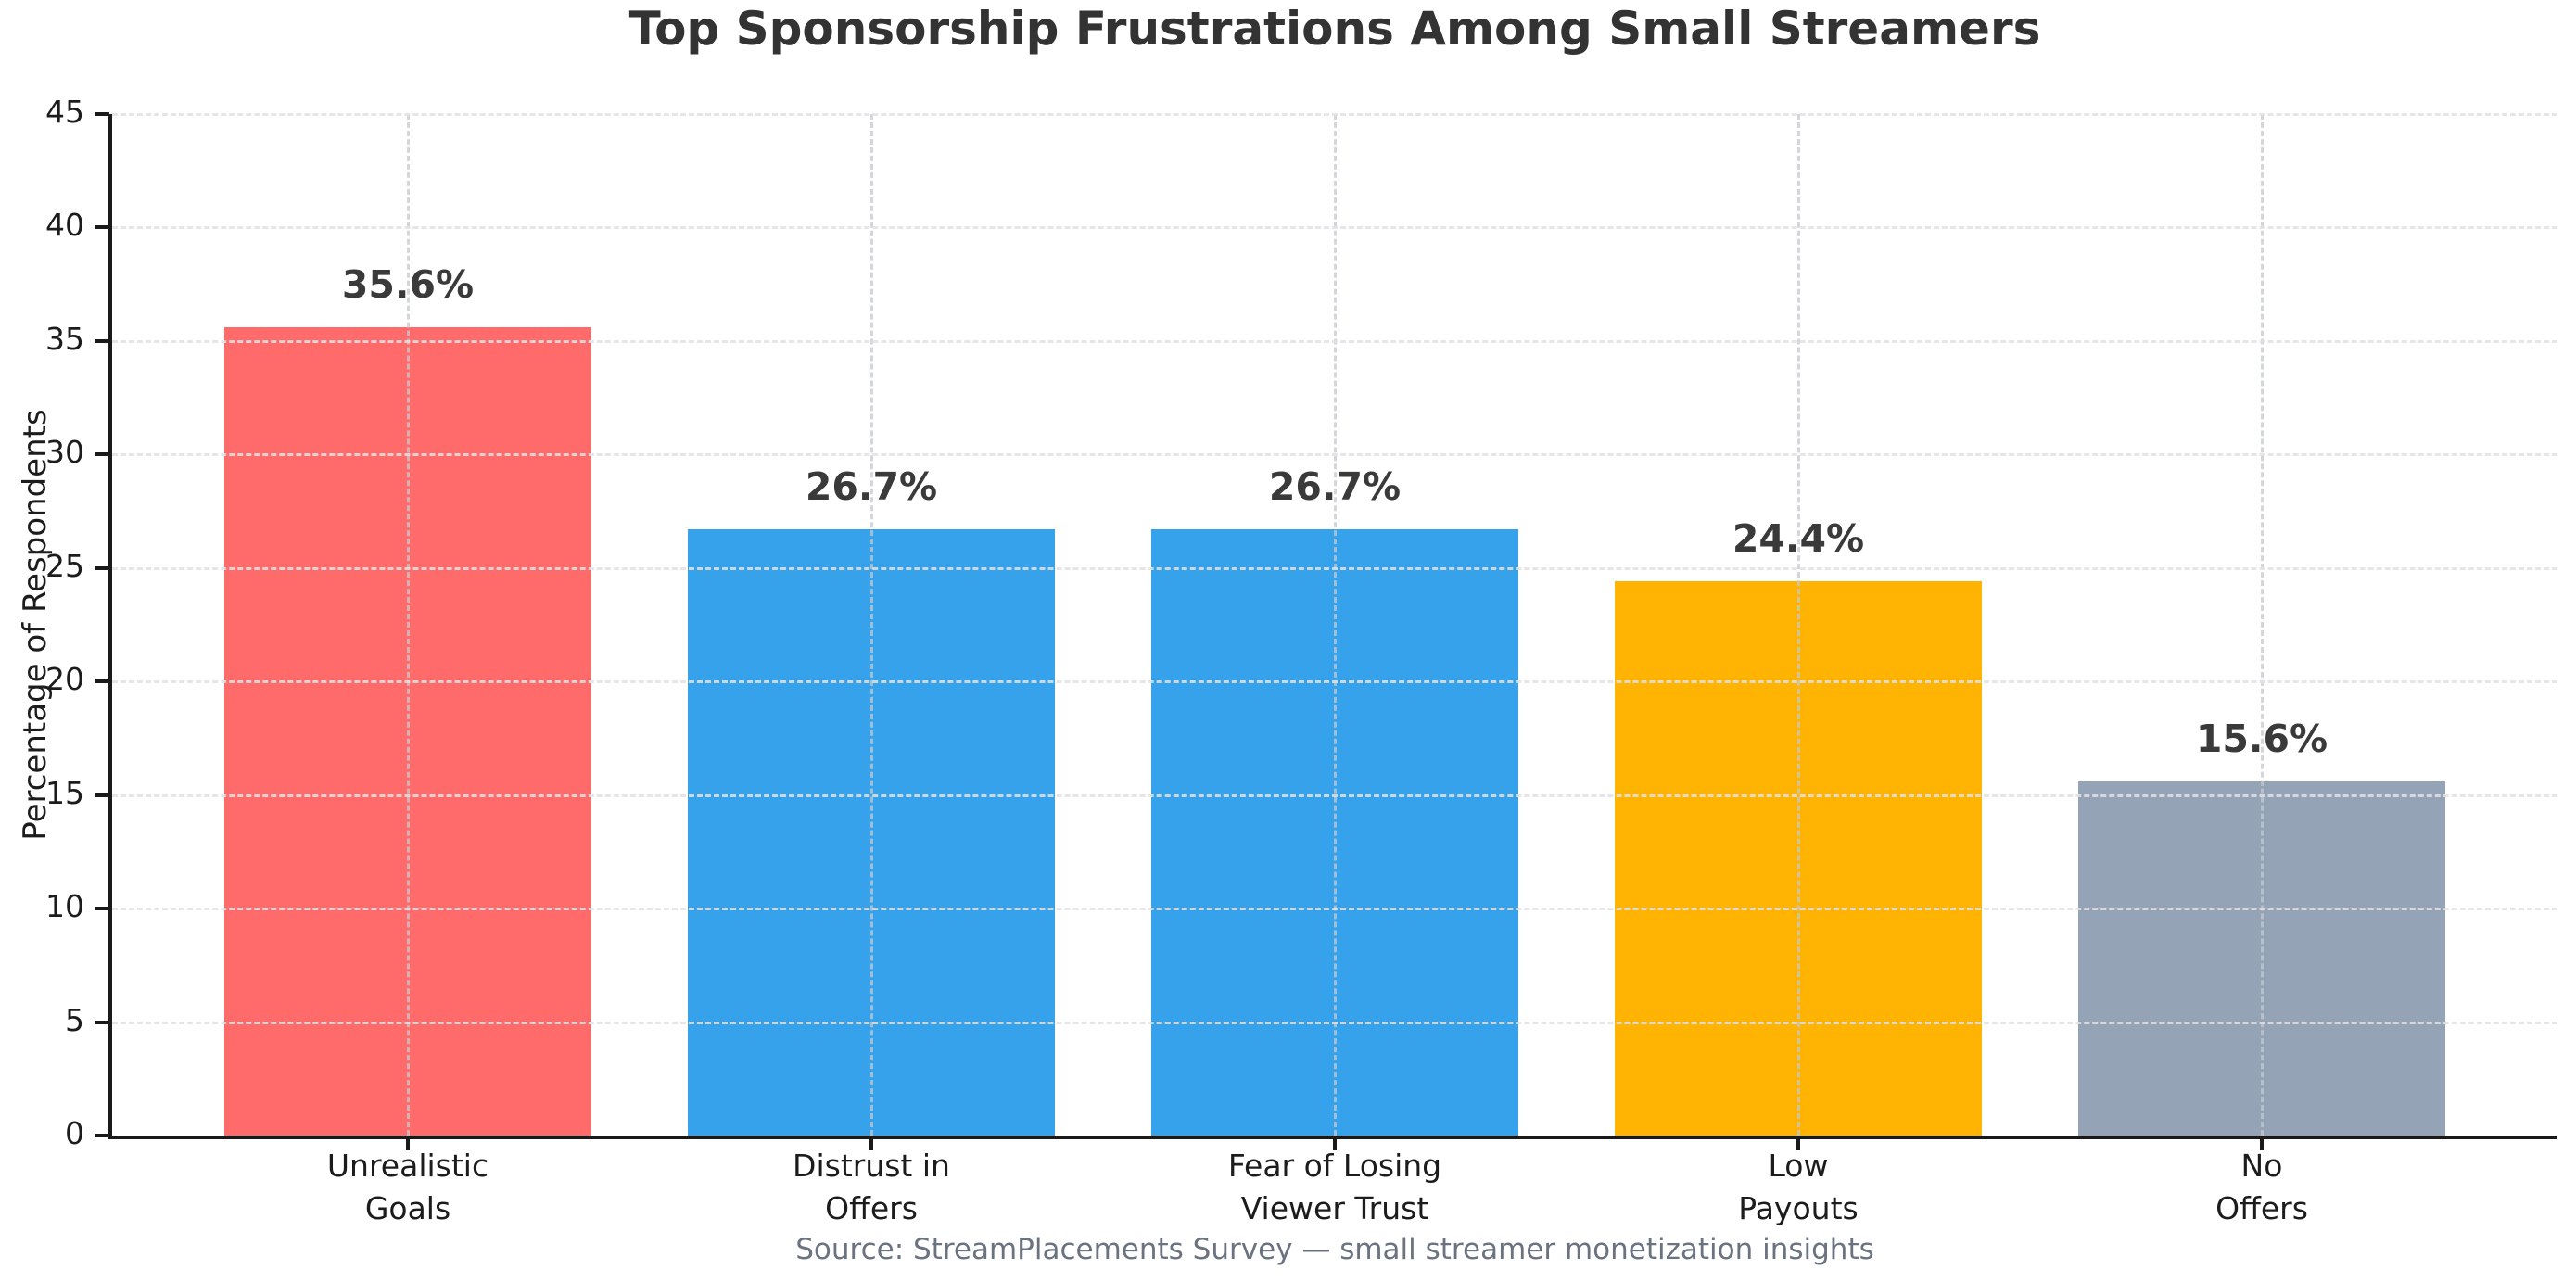  What do you see at coordinates (64, 112) in the screenshot?
I see `y-tick-label: 45` at bounding box center [64, 112].